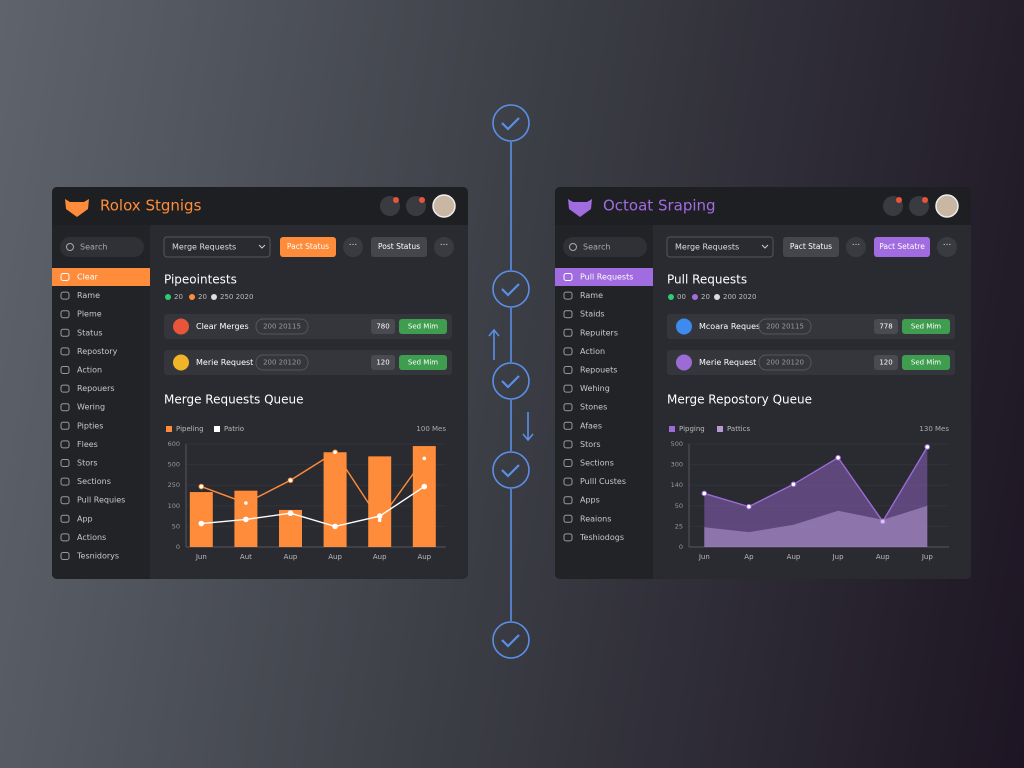 The width and height of the screenshot is (1024, 768). I want to click on nav-item: Repouets, so click(598, 370).